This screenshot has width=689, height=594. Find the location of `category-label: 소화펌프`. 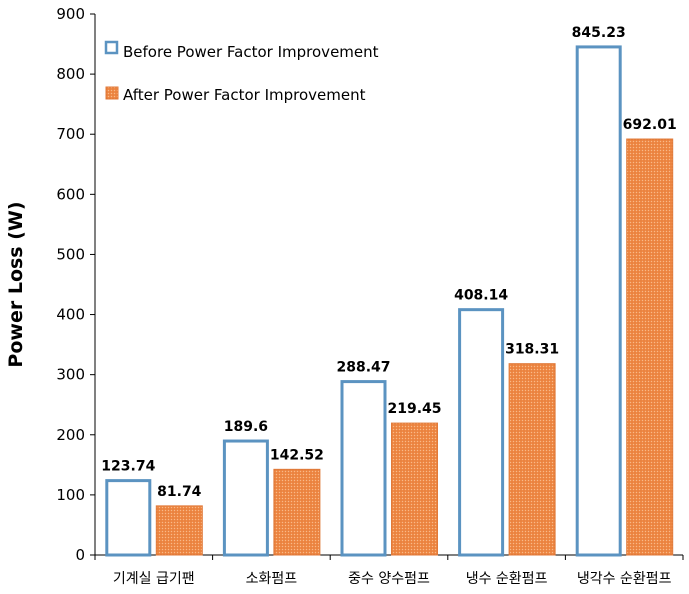

category-label: 소화펌프 is located at coordinates (272, 579).